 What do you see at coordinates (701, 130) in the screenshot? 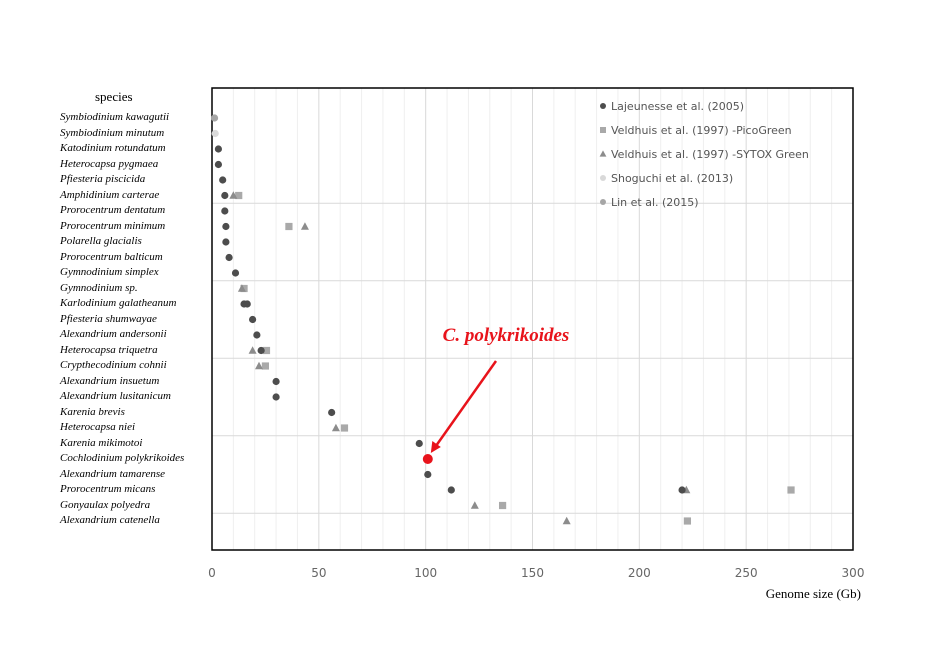
I see `legend-entry: Veldhuis et al. (1997) -PicoGreen` at bounding box center [701, 130].